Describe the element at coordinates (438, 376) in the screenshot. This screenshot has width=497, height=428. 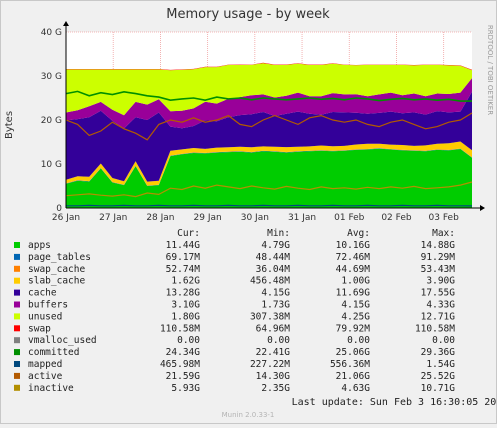
I see `legend-value: 25.52G` at that location.